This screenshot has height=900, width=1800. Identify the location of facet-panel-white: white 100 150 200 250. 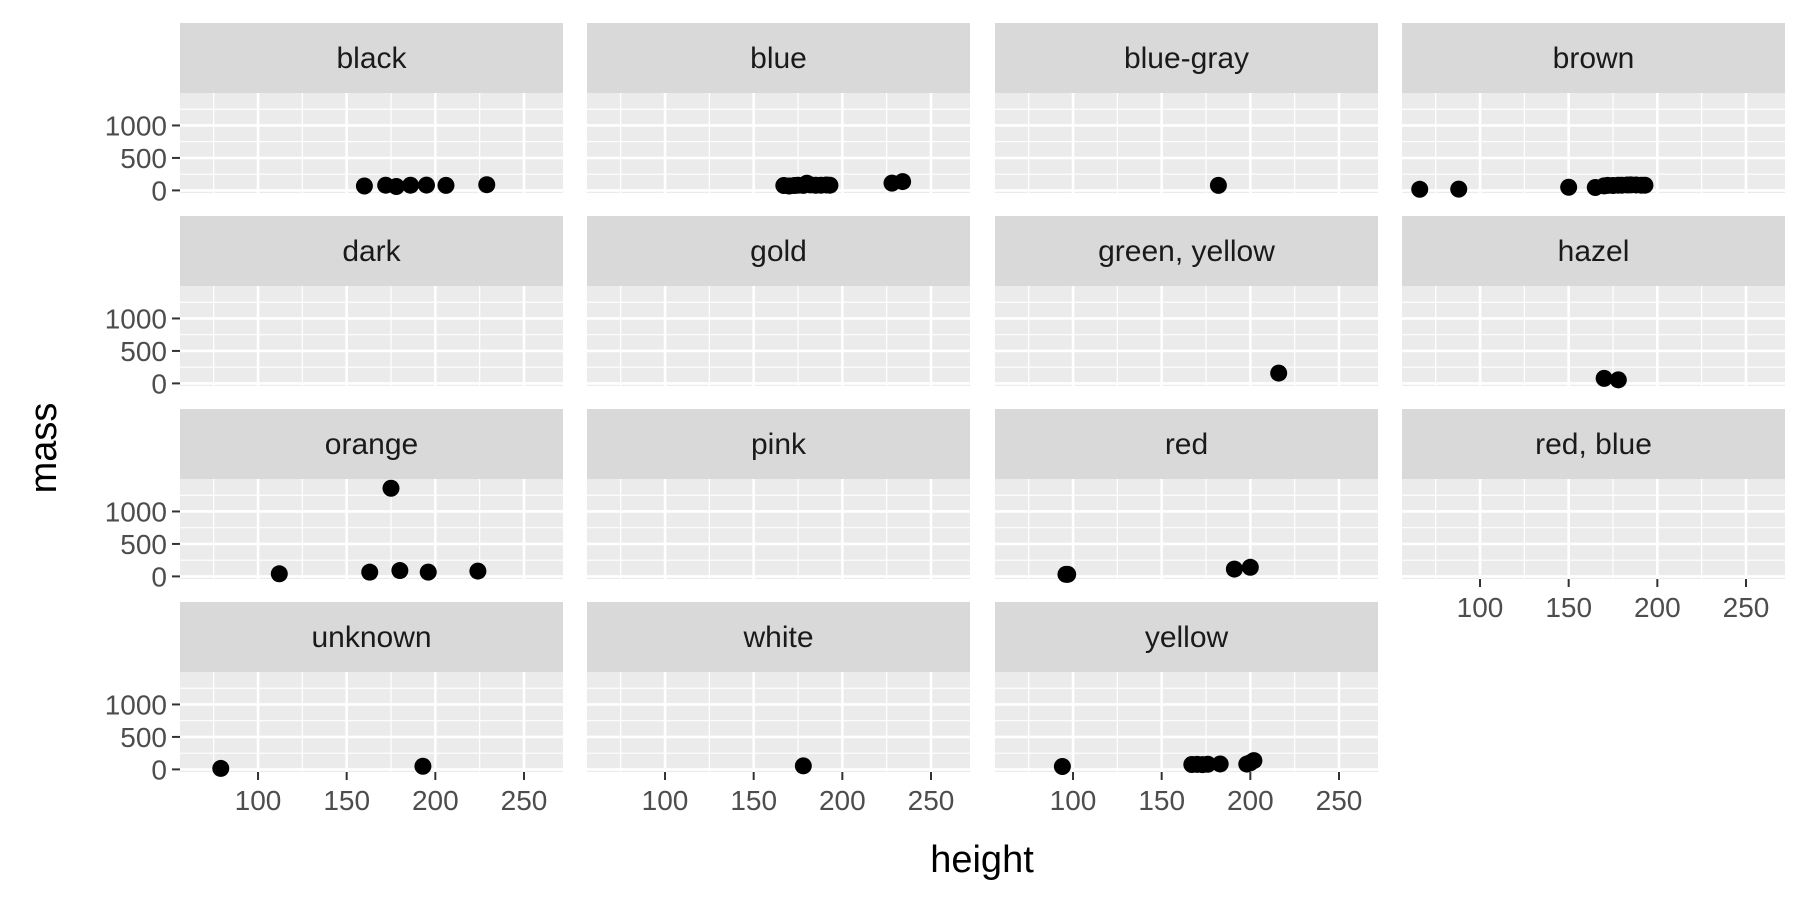
(778, 709).